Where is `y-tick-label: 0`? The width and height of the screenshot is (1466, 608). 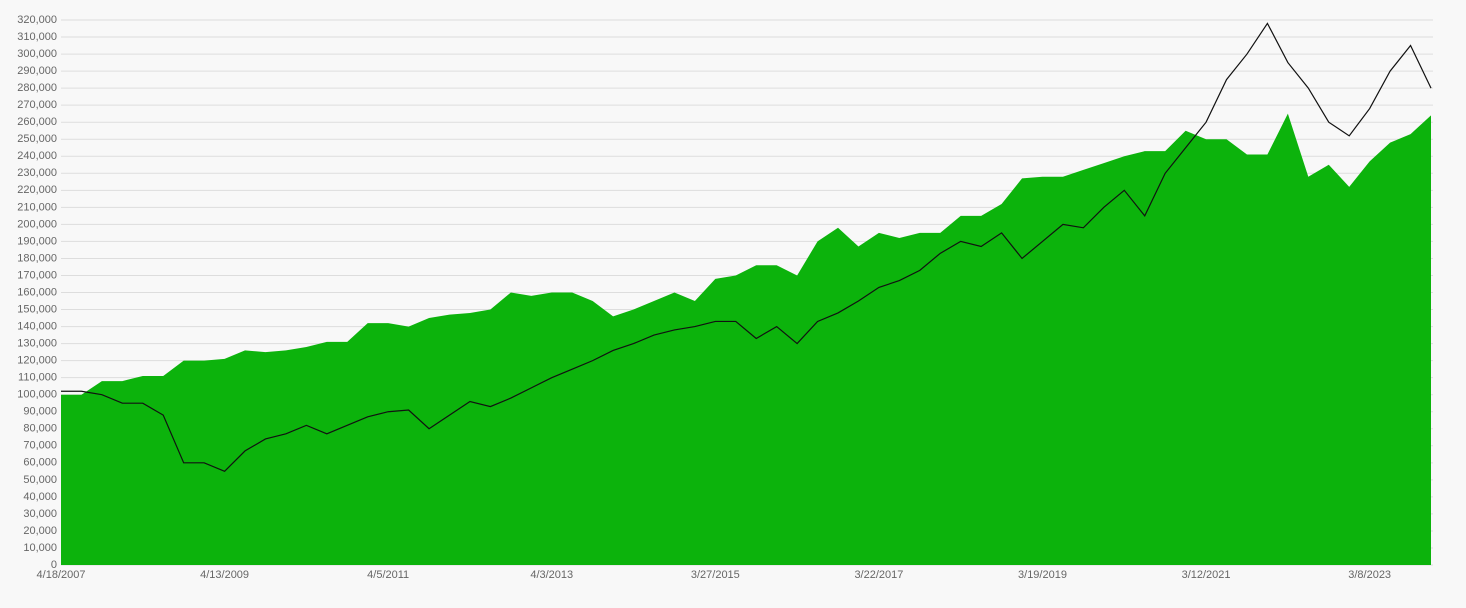 y-tick-label: 0 is located at coordinates (54, 565).